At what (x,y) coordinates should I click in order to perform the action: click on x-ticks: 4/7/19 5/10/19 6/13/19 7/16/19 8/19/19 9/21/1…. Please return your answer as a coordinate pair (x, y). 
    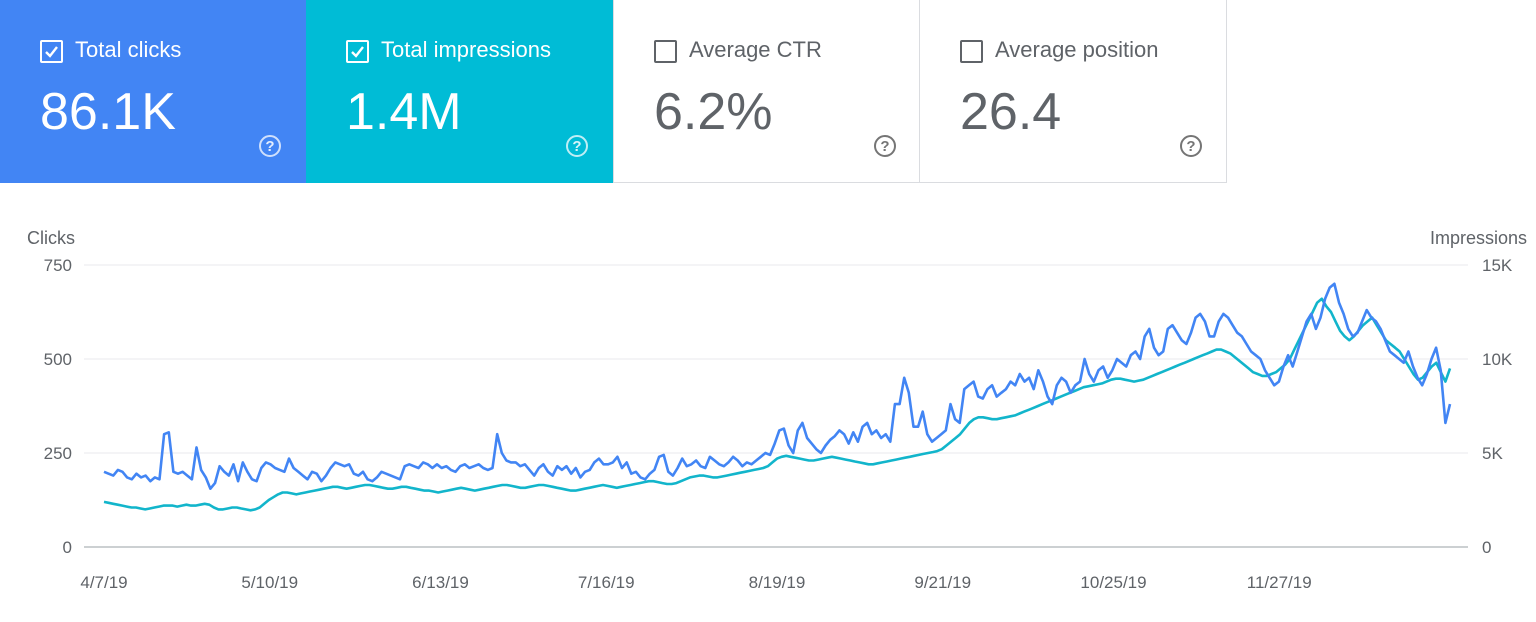
    Looking at the image, I should click on (695, 582).